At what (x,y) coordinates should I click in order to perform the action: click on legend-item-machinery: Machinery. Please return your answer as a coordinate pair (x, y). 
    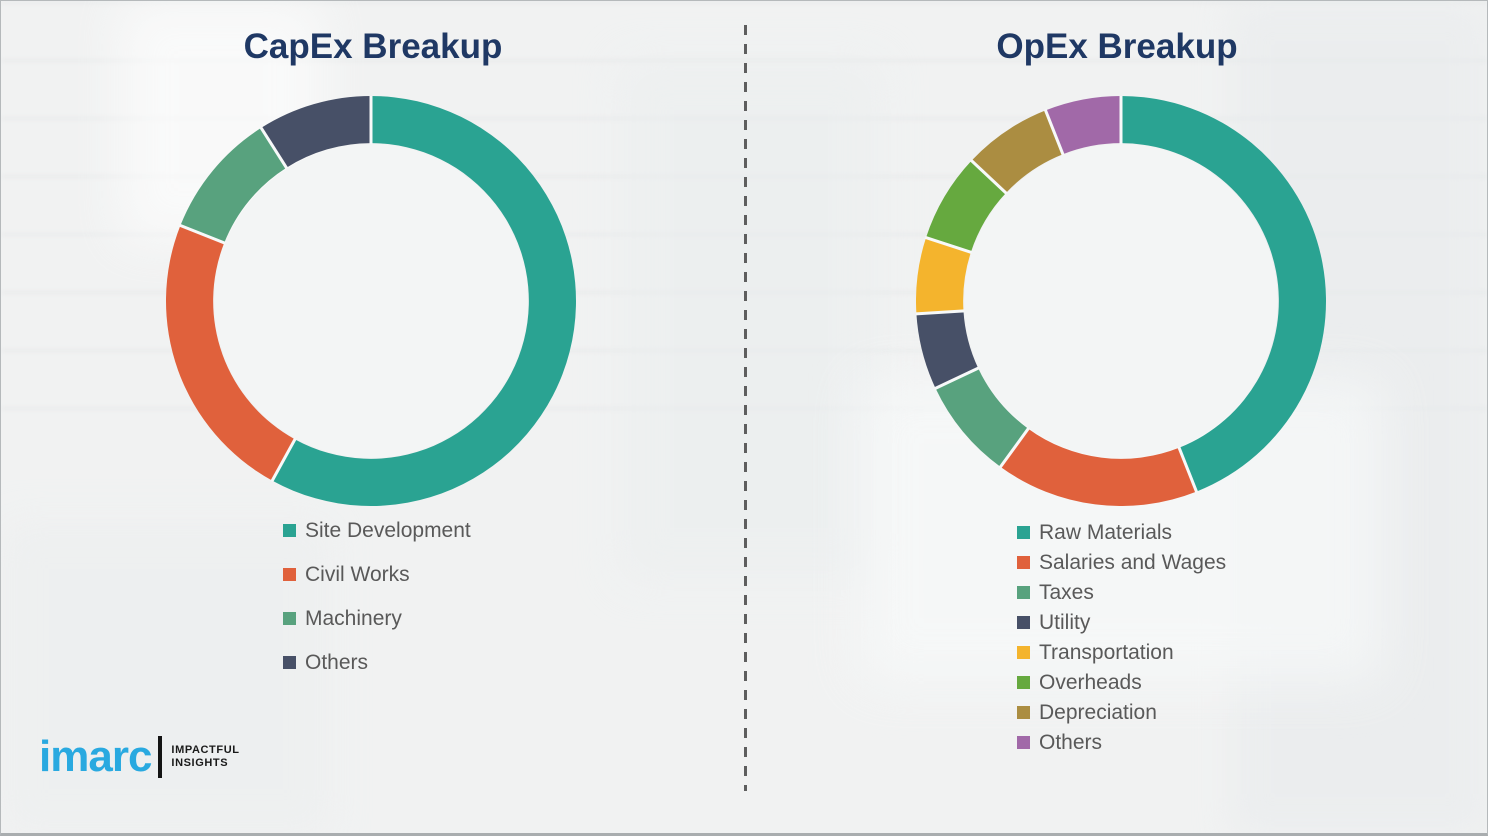
    Looking at the image, I should click on (377, 618).